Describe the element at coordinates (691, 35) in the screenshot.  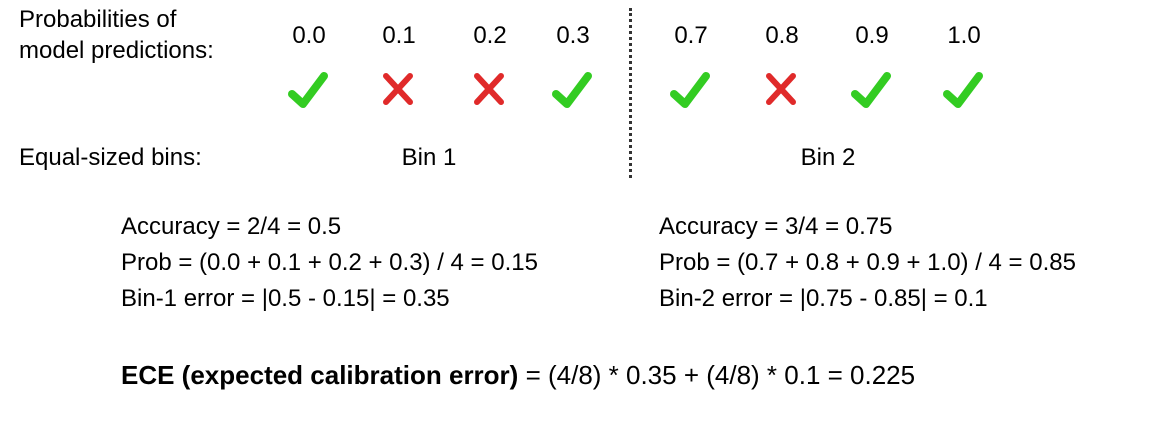
I see `prediction-prob-4: 0.7` at that location.